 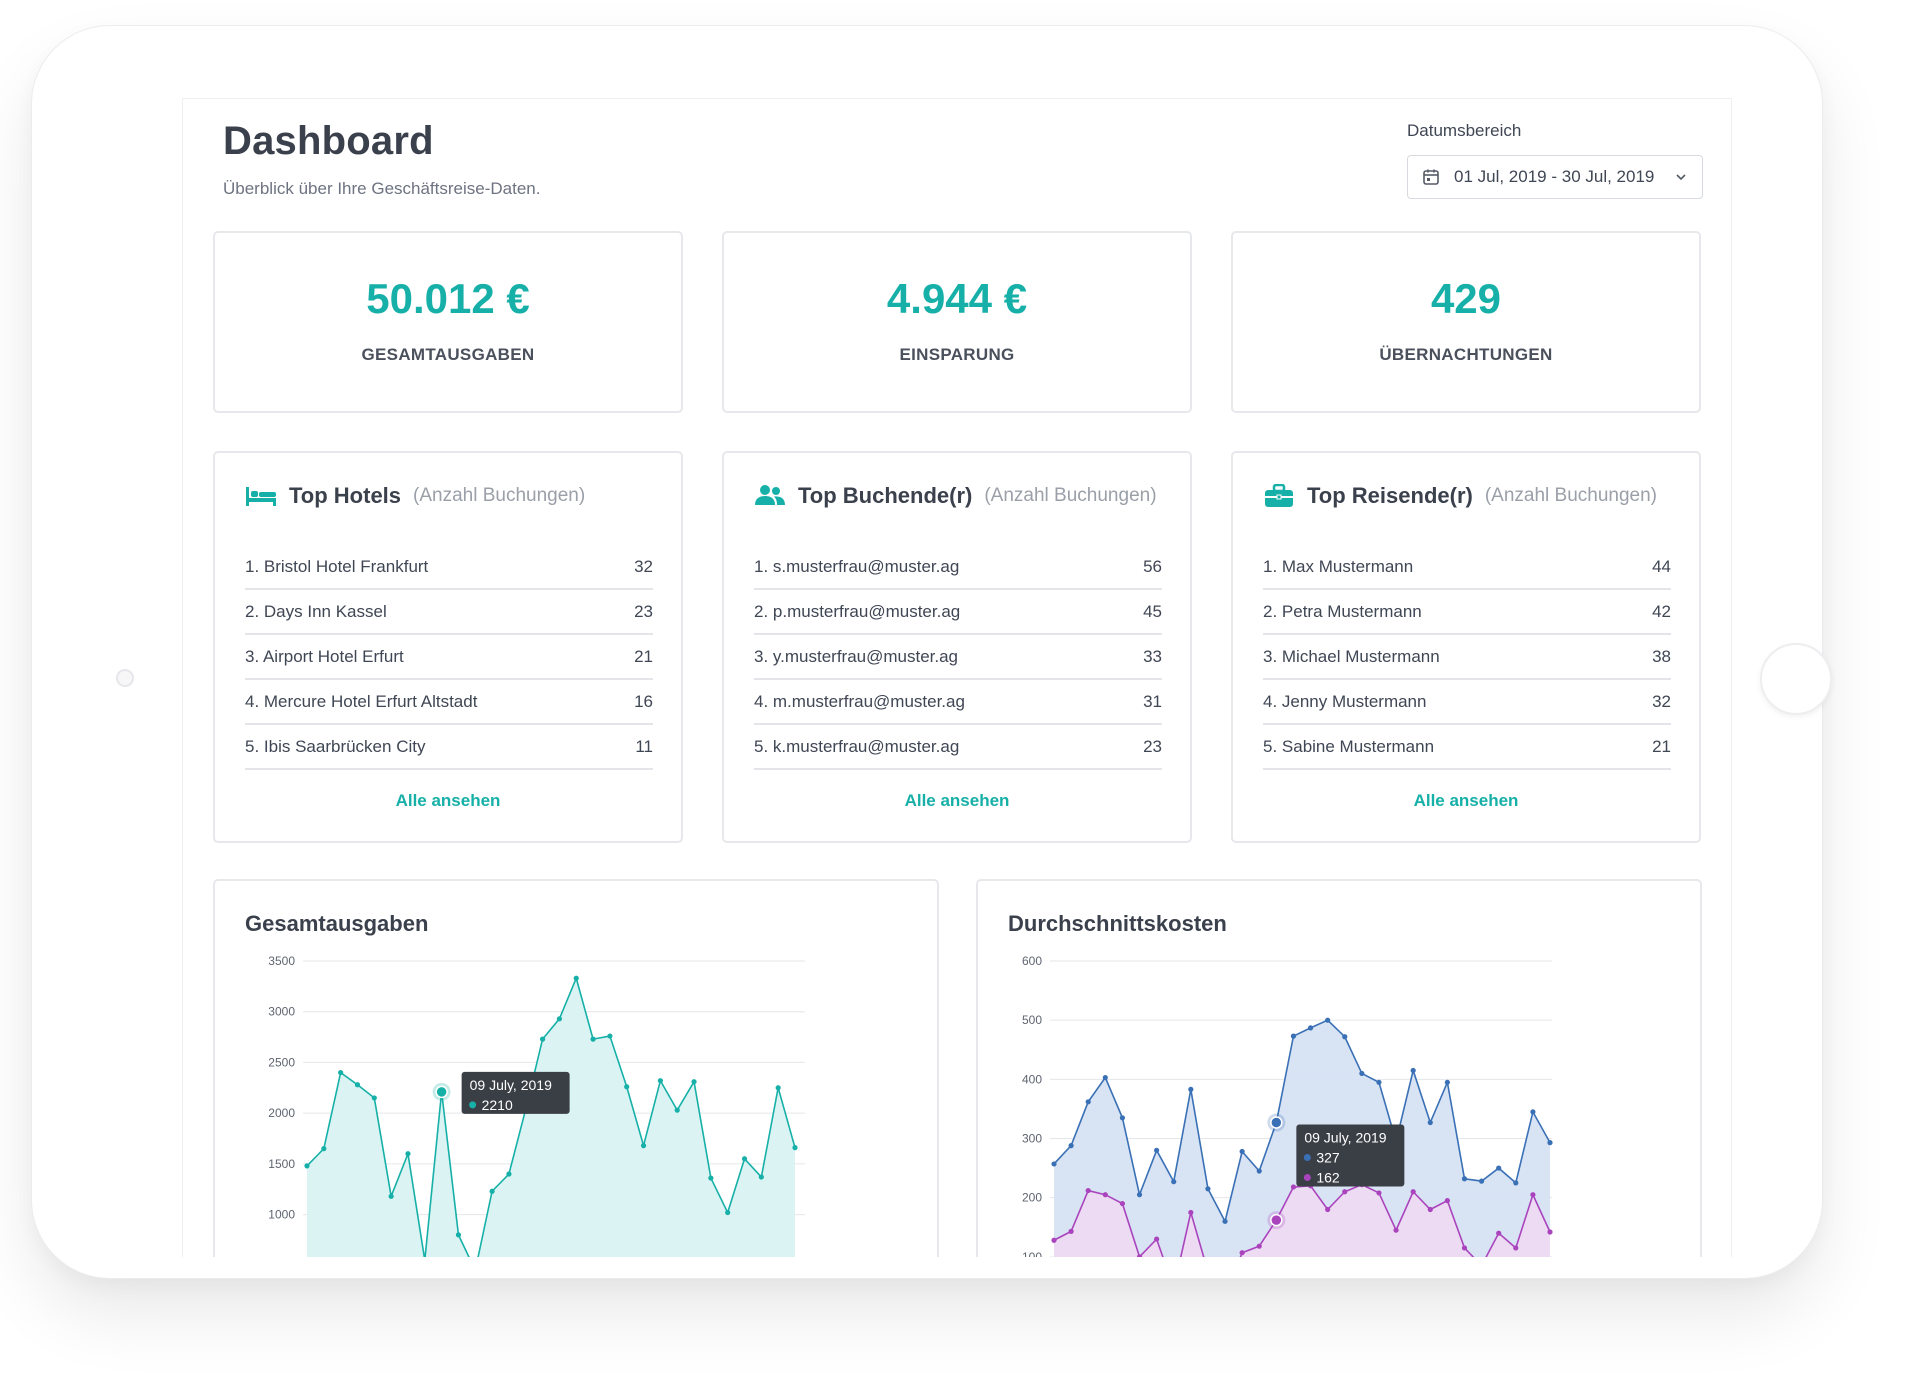 I want to click on list-item: 2. p.musterfrau@muster.ag 45, so click(x=958, y=612).